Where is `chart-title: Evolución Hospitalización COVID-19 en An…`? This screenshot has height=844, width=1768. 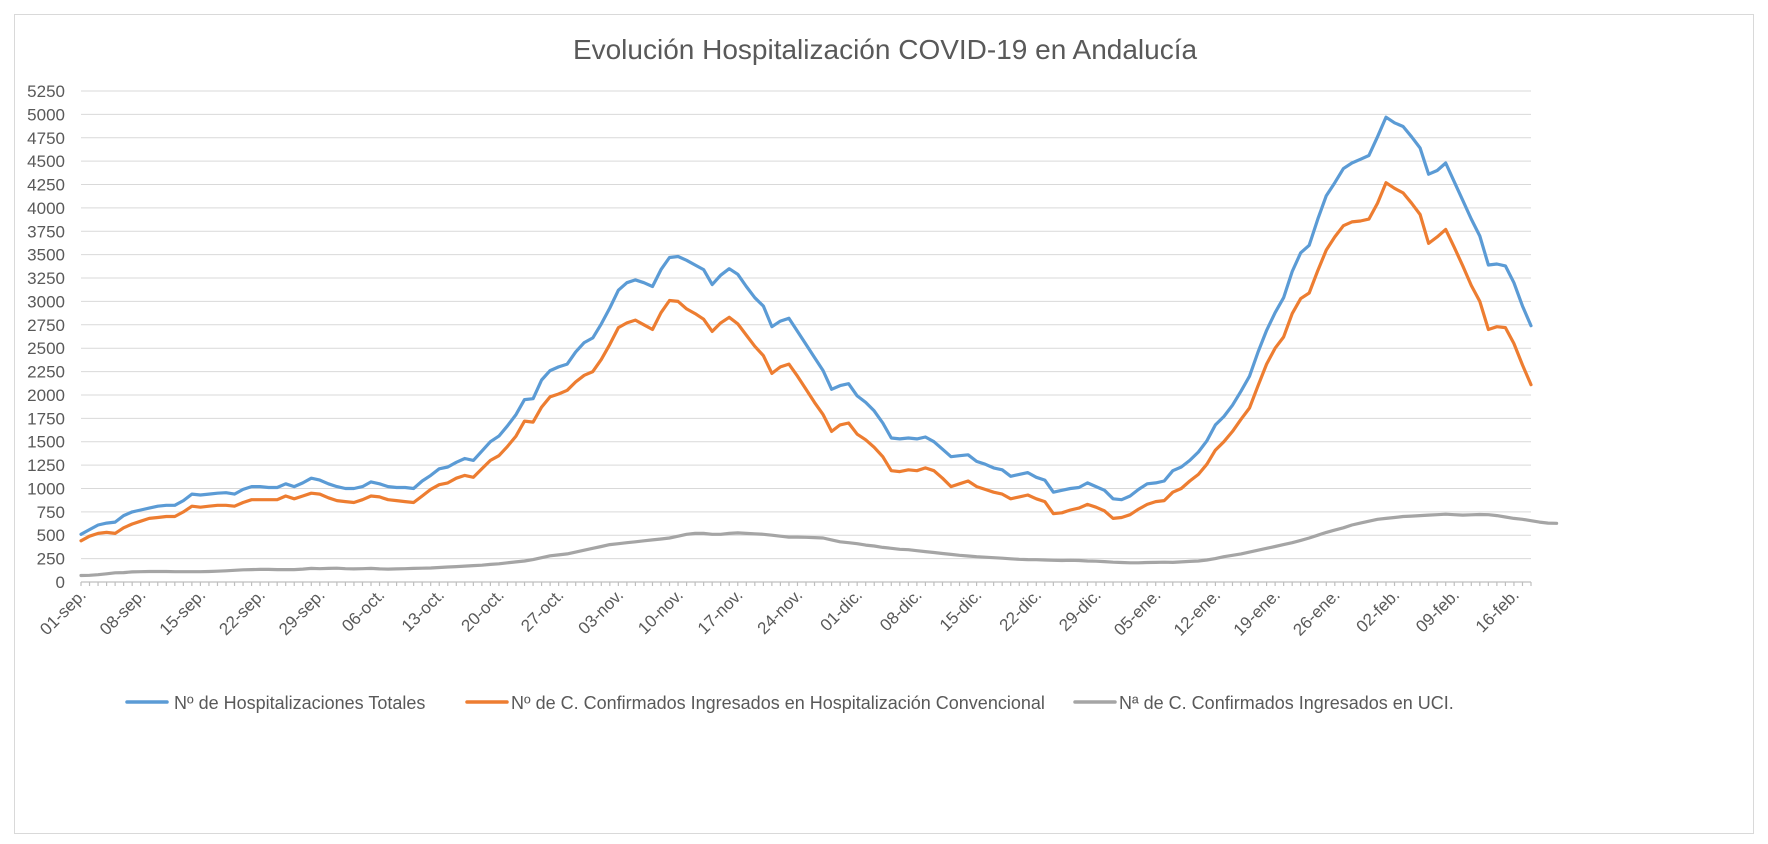 chart-title: Evolución Hospitalización COVID-19 en An… is located at coordinates (885, 49).